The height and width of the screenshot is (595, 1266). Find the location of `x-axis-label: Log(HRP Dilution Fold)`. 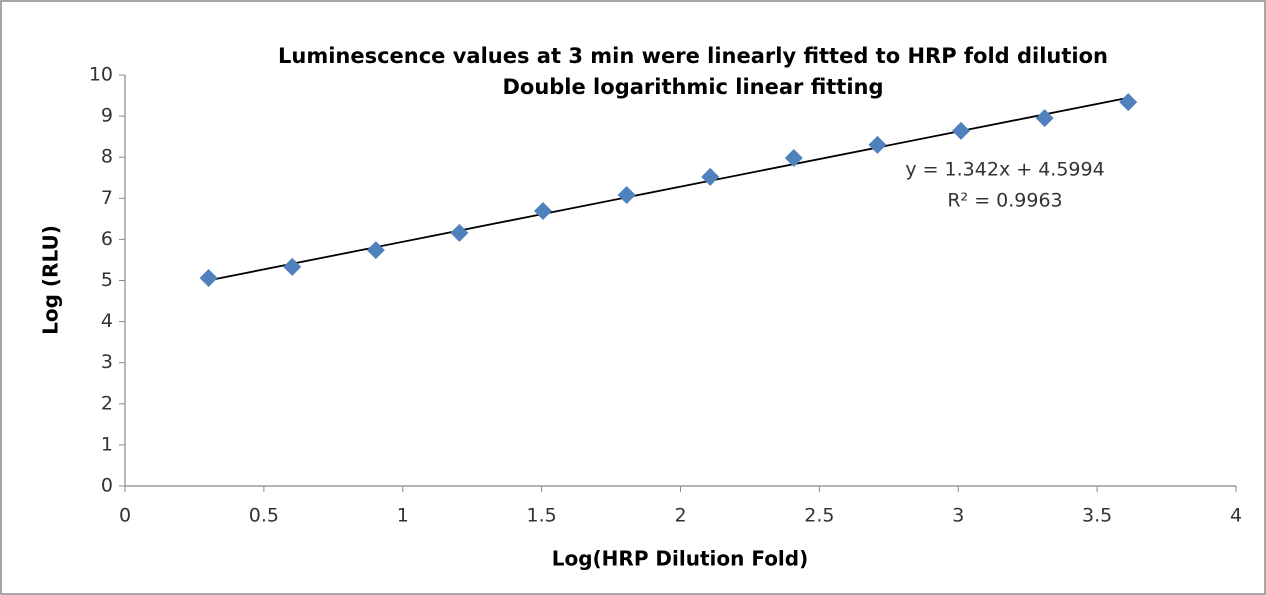

x-axis-label: Log(HRP Dilution Fold) is located at coordinates (680, 559).